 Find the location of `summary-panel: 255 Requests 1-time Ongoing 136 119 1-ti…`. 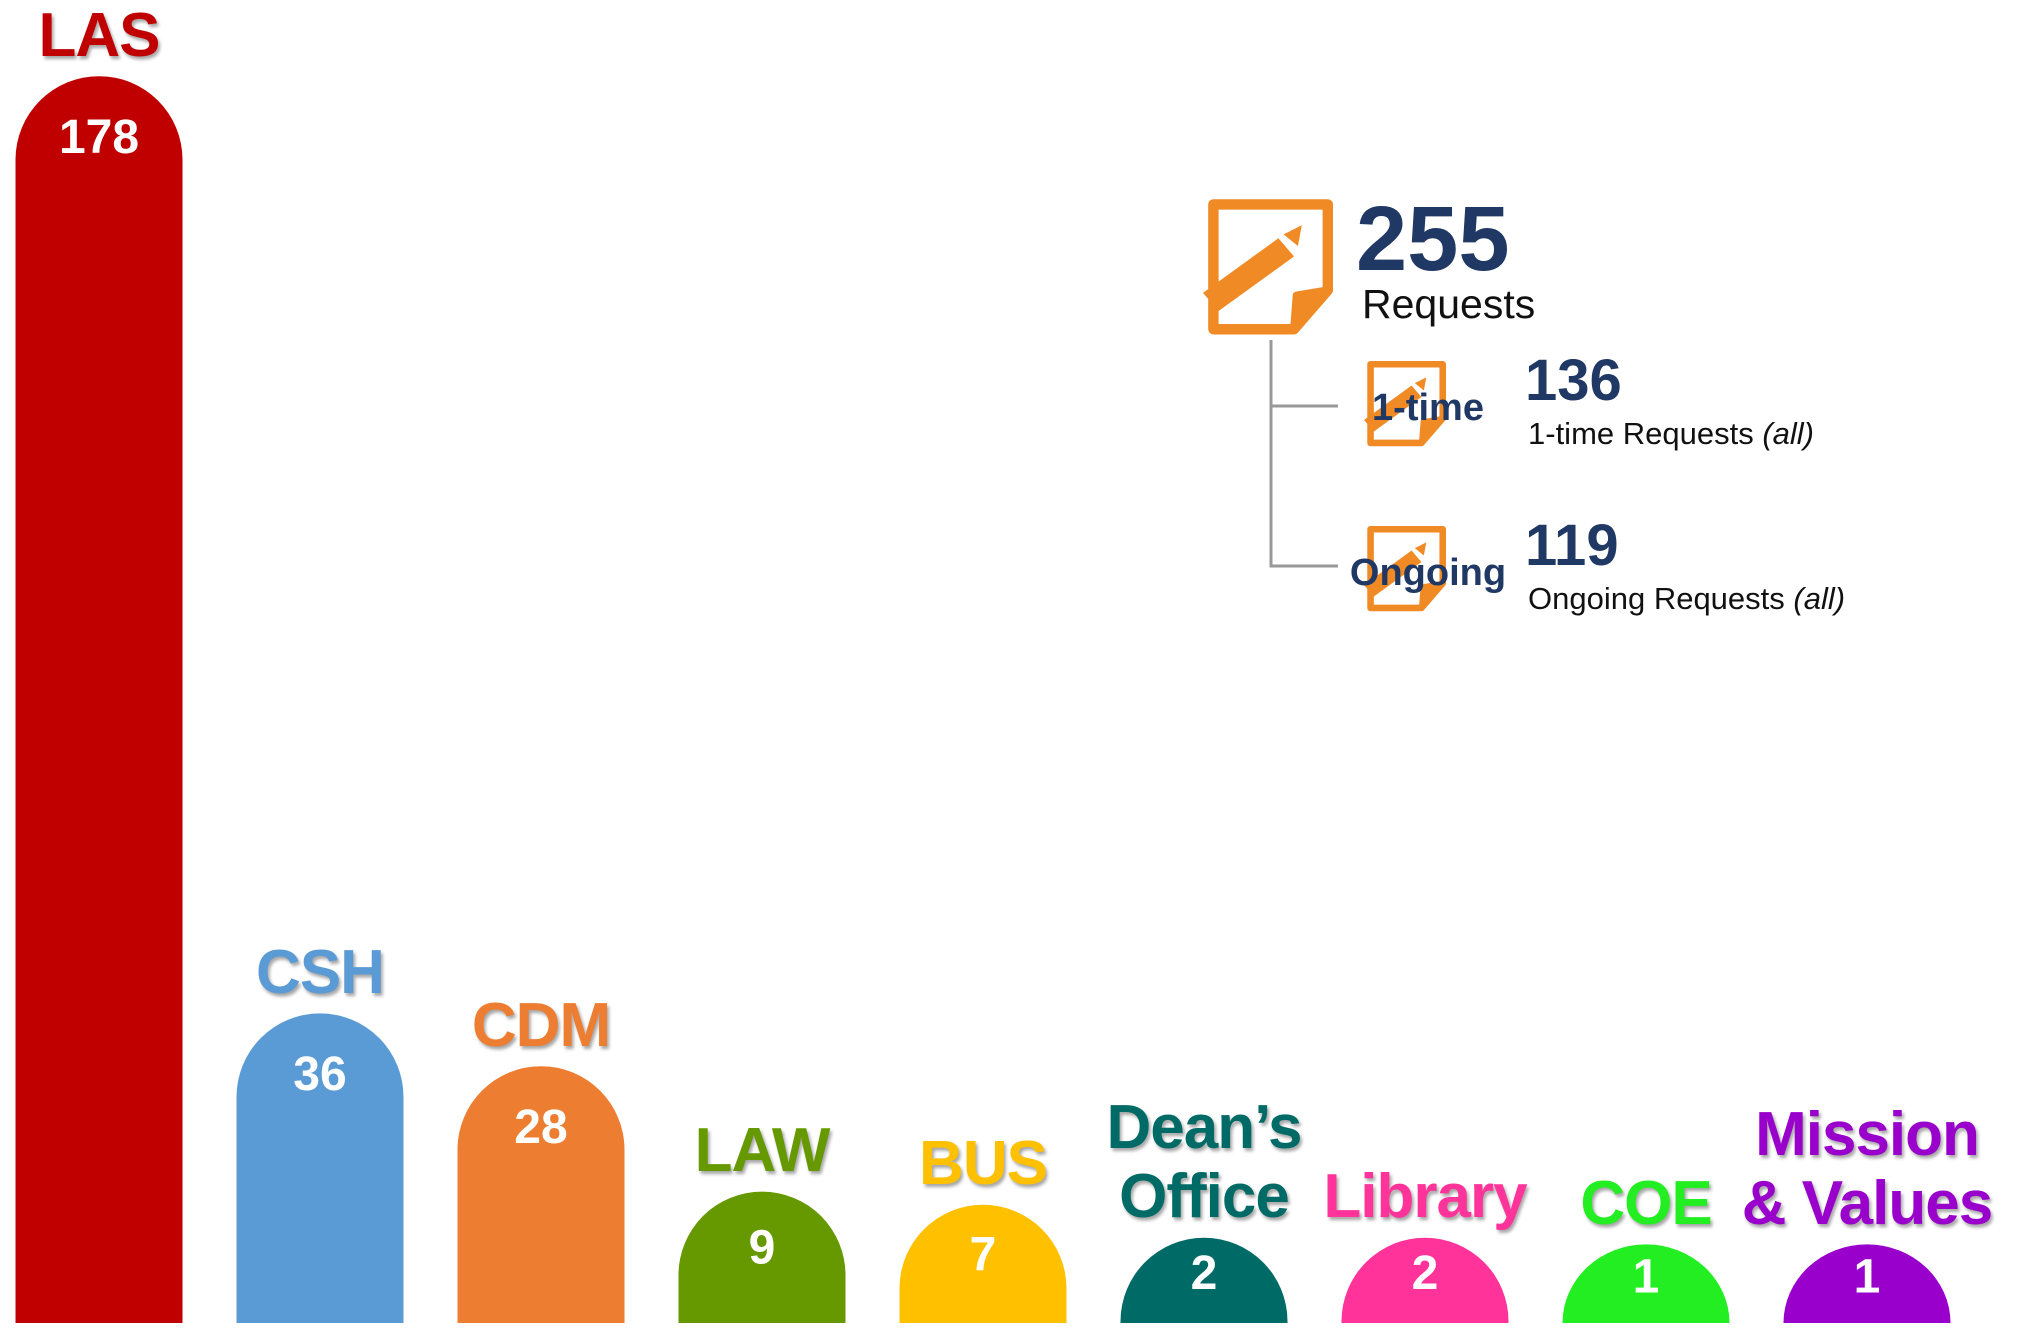

summary-panel: 255 Requests 1-time Ongoing 136 119 1-ti… is located at coordinates (1524, 402).